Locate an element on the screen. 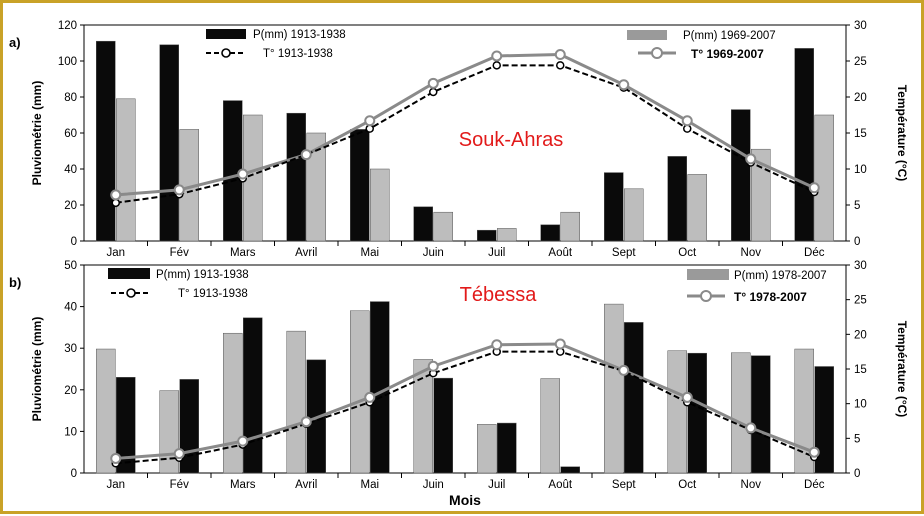 Image resolution: width=924 pixels, height=516 pixels. legend-label-new-p-b: P(mm) 1978-2007 is located at coordinates (780, 276).